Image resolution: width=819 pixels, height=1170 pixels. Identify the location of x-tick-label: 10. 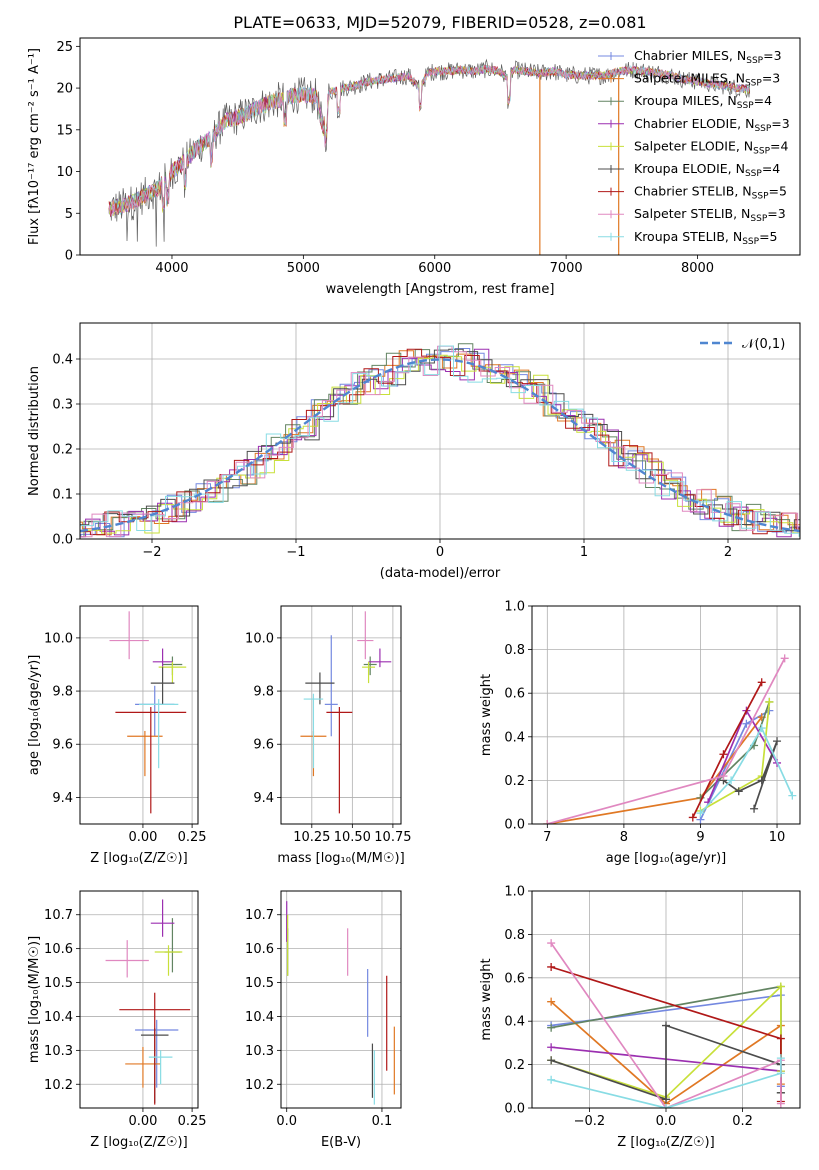
(777, 837).